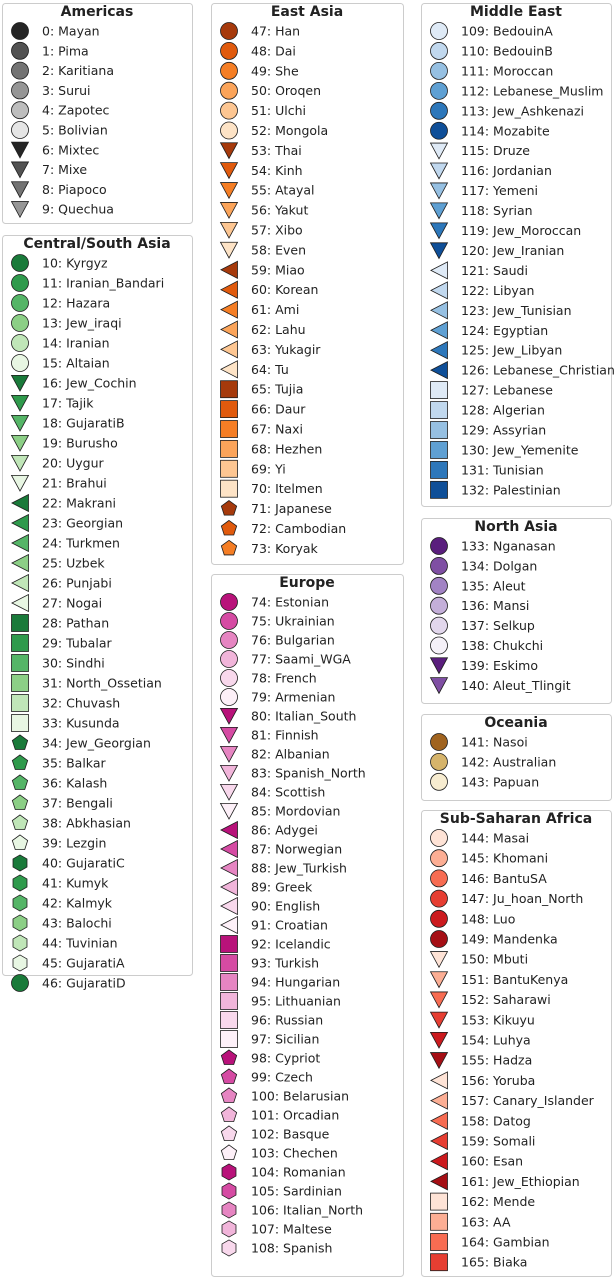 The height and width of the screenshot is (1280, 614). Describe the element at coordinates (284, 830) in the screenshot. I see `legend-item-label: 86: Adygei` at that location.